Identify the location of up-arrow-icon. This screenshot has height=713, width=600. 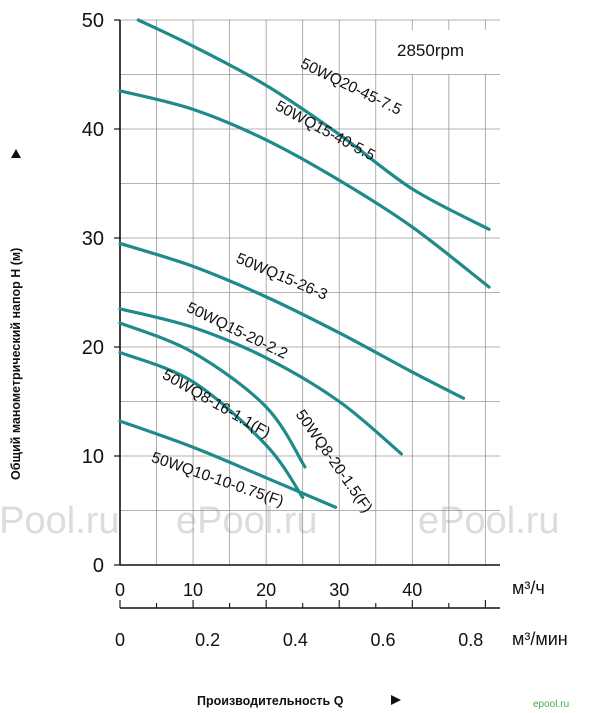
(16, 153).